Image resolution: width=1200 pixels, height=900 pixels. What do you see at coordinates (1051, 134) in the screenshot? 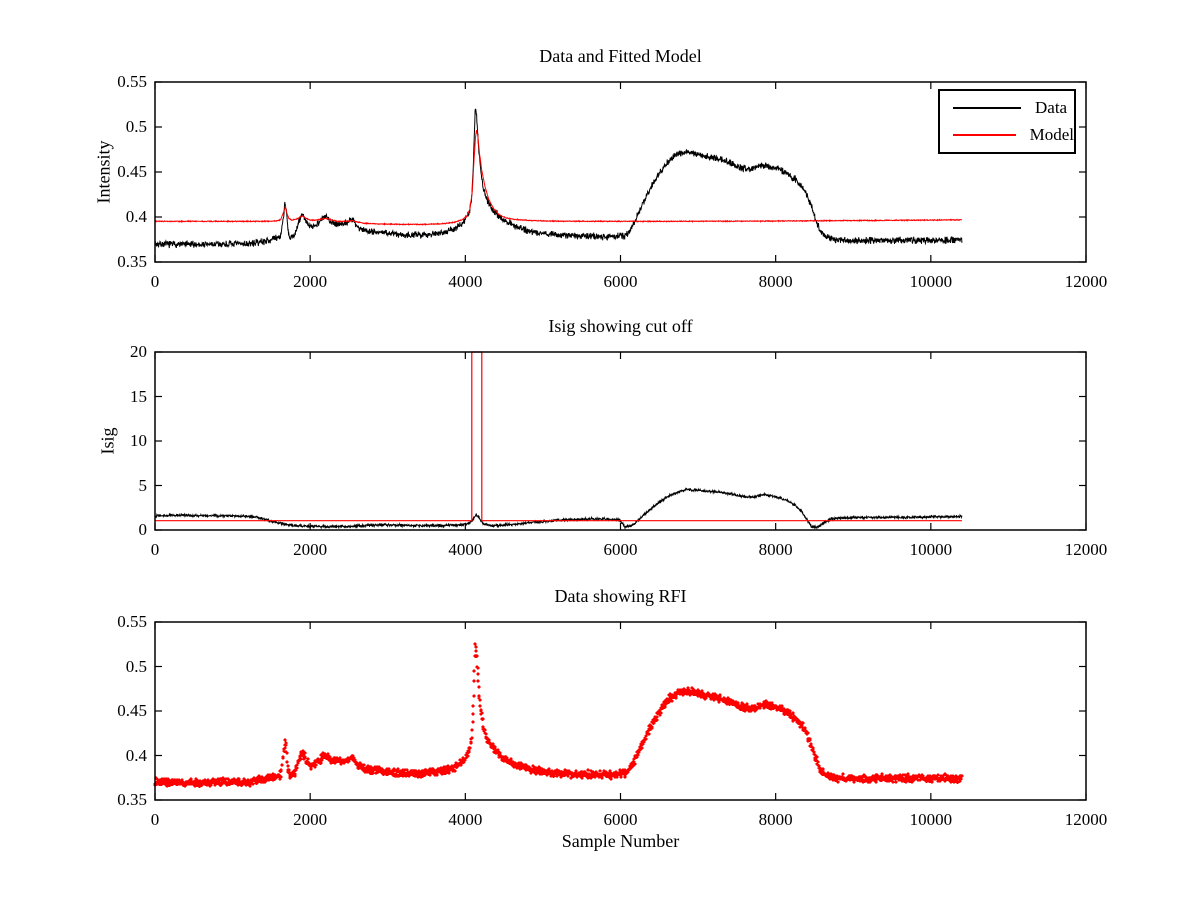
I see `legend-label-model: Model` at bounding box center [1051, 134].